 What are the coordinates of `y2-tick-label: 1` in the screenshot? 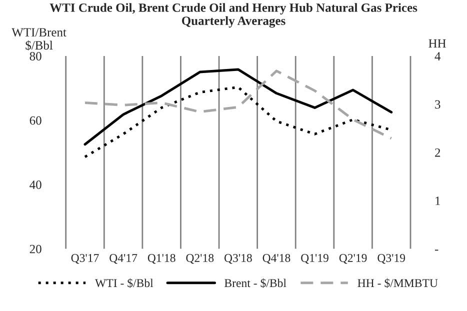 It's located at (438, 200).